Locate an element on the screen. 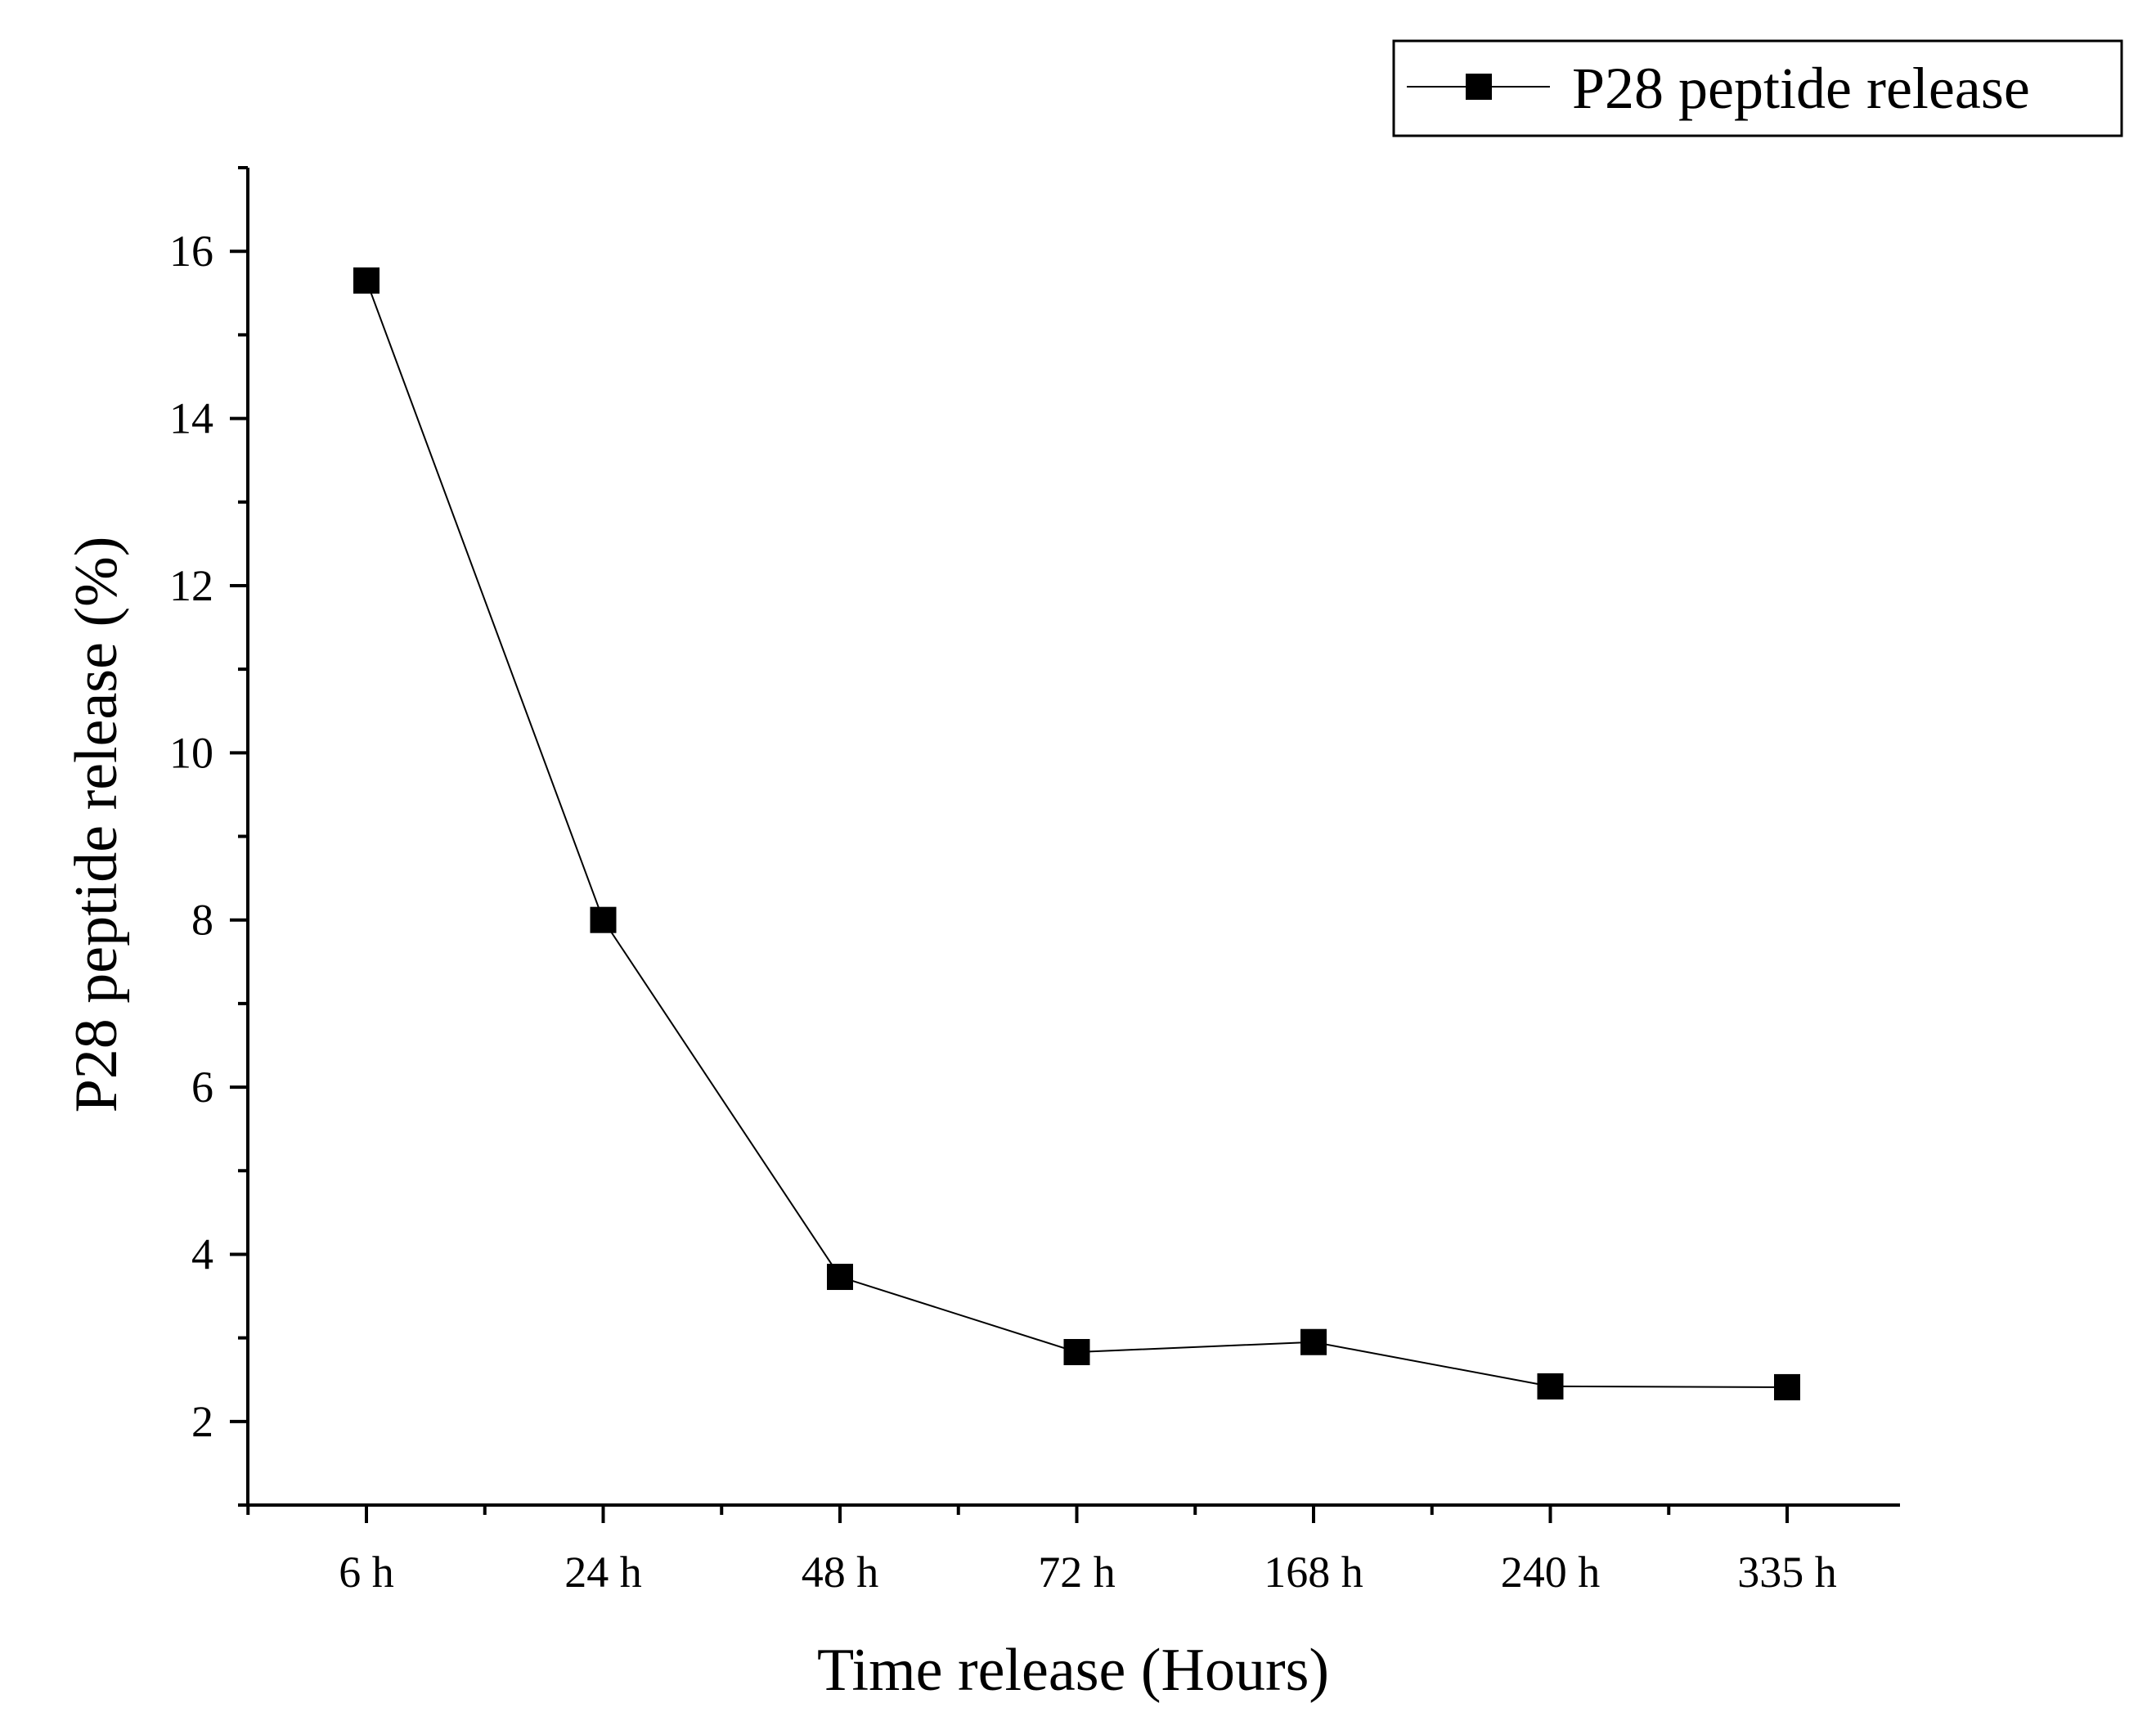 The height and width of the screenshot is (1721, 2156). legend-box is located at coordinates (1758, 88).